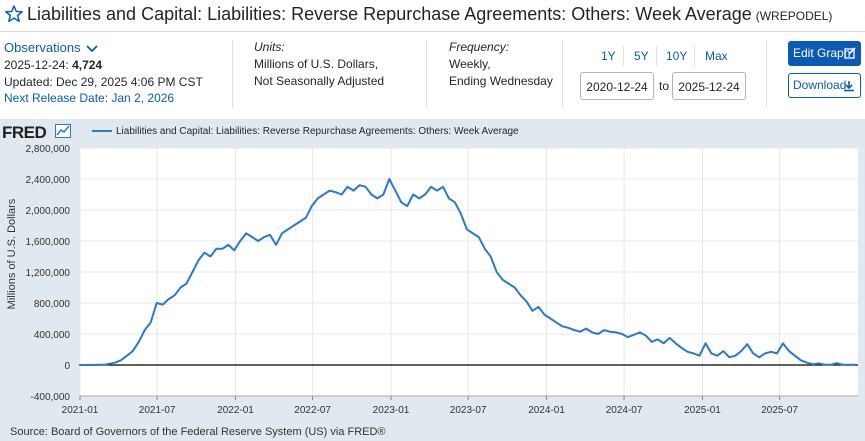 The height and width of the screenshot is (441, 865). Describe the element at coordinates (87, 65) in the screenshot. I see `observation-value: 4,724` at that location.